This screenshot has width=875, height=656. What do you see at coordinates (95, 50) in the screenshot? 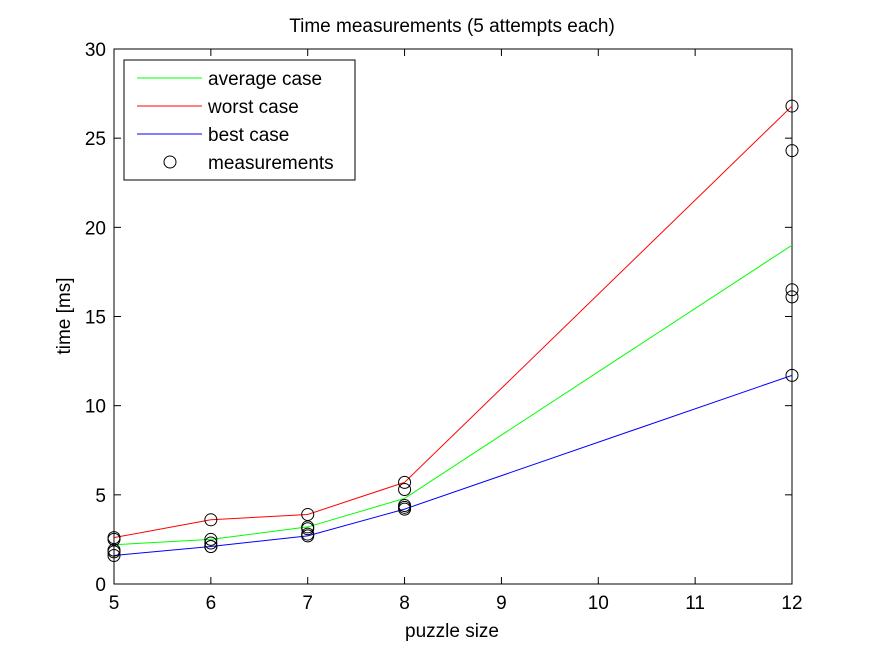
I see `y-tick-label: 30` at bounding box center [95, 50].